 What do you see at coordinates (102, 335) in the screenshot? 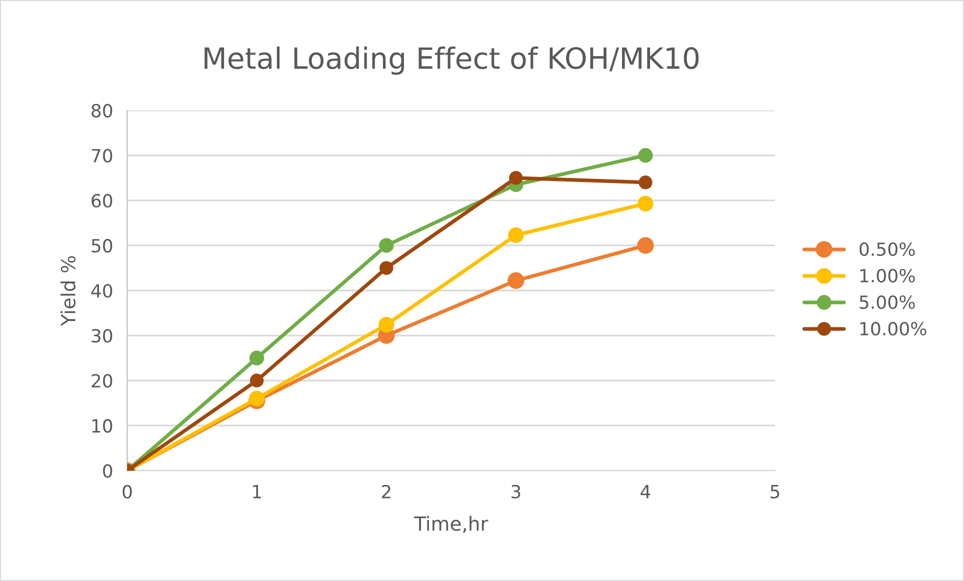
I see `y-tick-label: 30` at bounding box center [102, 335].